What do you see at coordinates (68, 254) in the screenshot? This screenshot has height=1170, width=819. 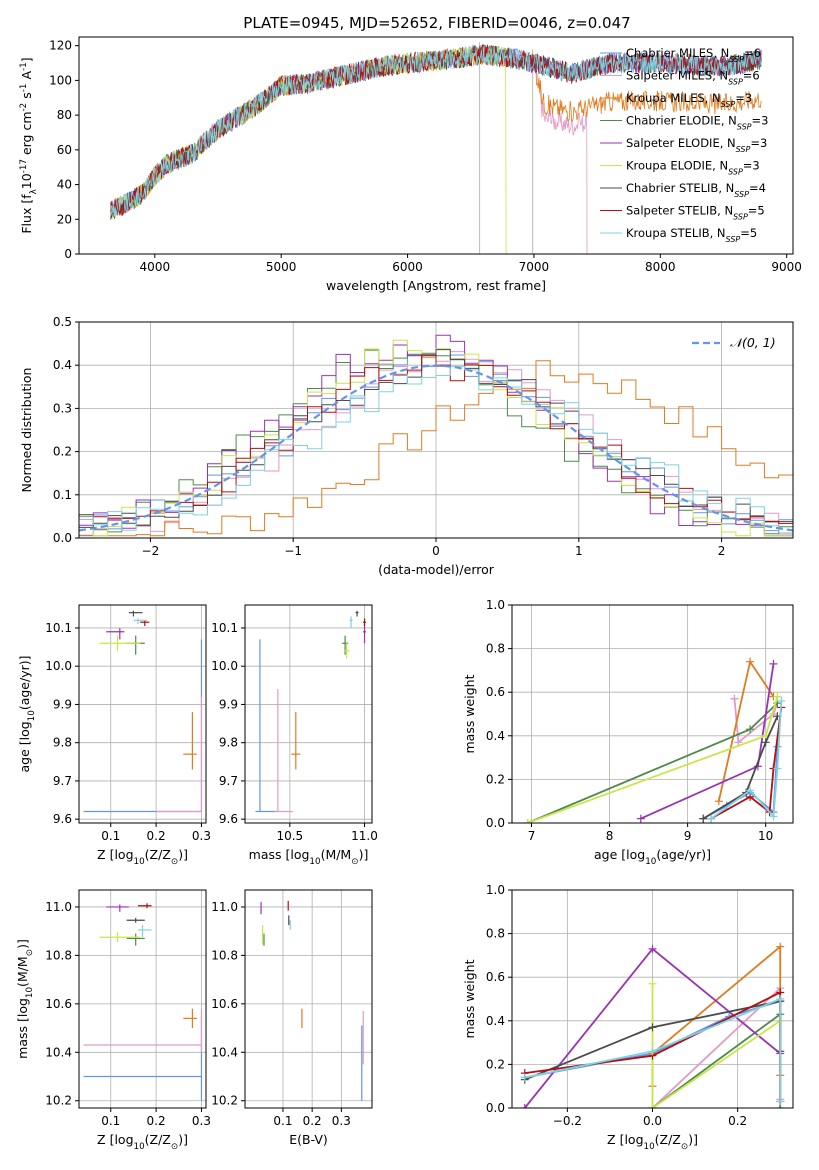 I see `y-tick-label: 0` at bounding box center [68, 254].